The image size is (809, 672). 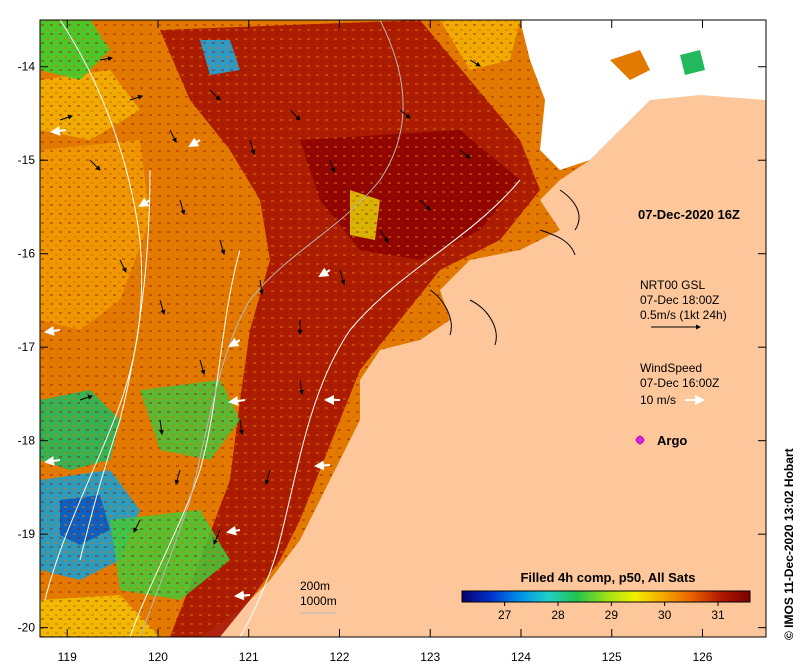 What do you see at coordinates (318, 601) in the screenshot?
I see `depth-1000-label: 1000m` at bounding box center [318, 601].